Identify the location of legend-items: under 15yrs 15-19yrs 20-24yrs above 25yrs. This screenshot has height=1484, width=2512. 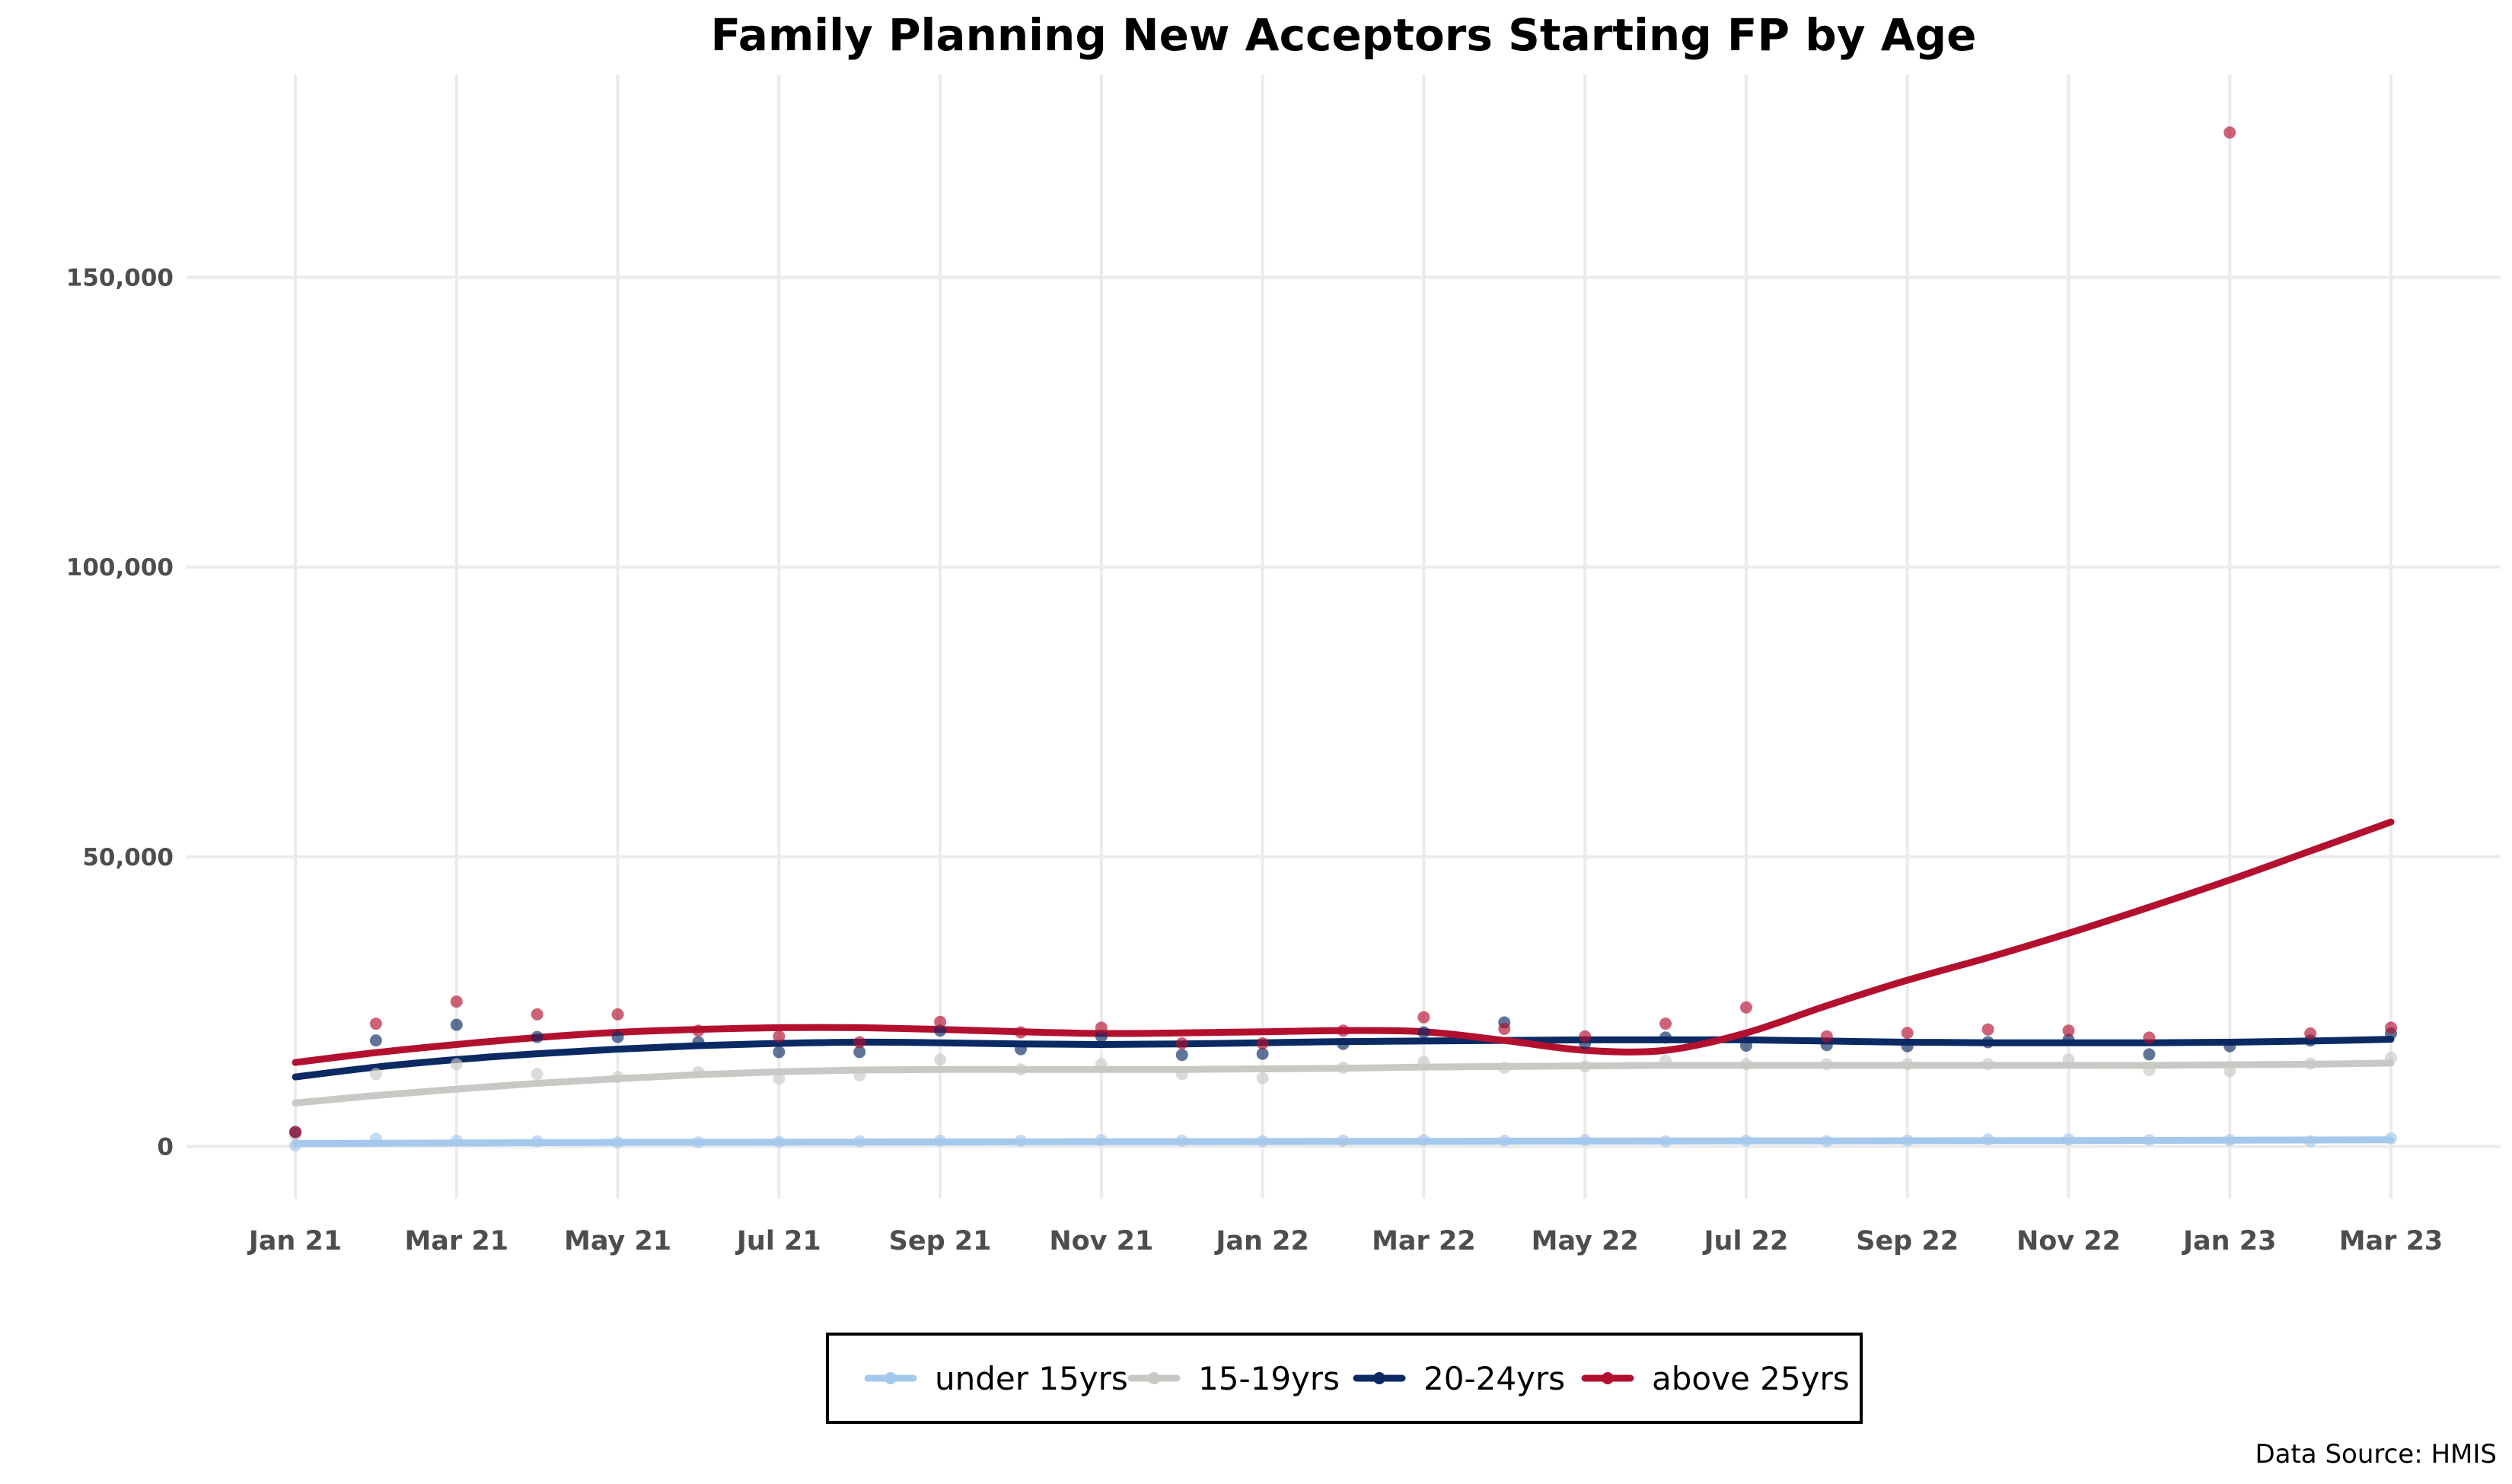
(1357, 1378).